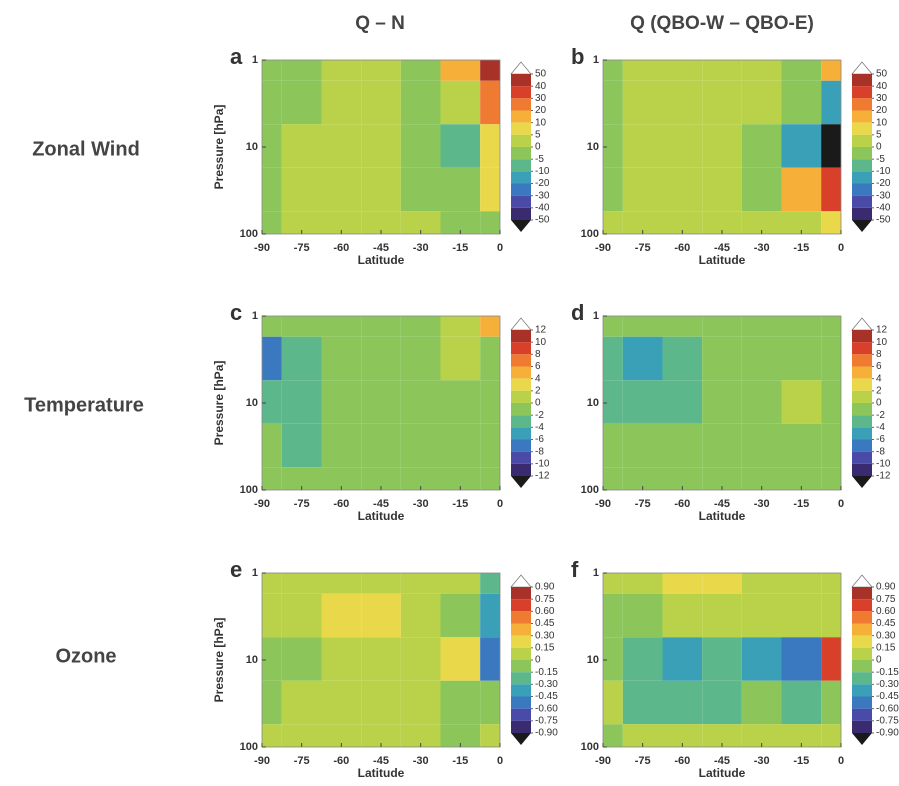 This screenshot has width=899, height=786. What do you see at coordinates (421, 504) in the screenshot?
I see `x-tick-label: -30` at bounding box center [421, 504].